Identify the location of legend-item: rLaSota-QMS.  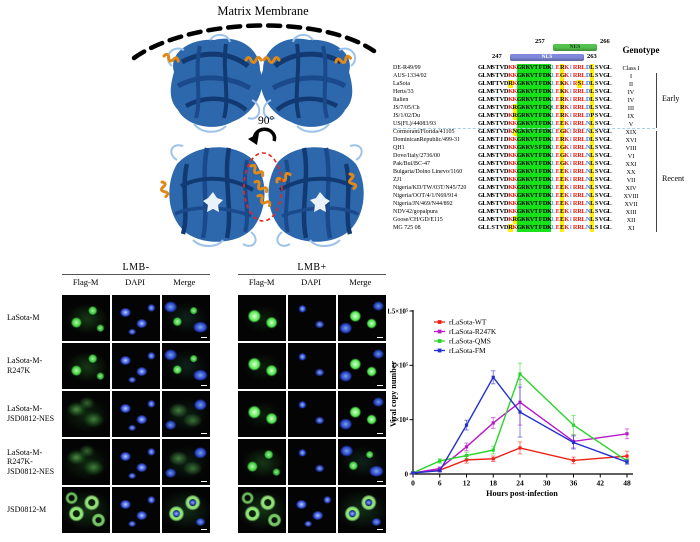
(462, 341).